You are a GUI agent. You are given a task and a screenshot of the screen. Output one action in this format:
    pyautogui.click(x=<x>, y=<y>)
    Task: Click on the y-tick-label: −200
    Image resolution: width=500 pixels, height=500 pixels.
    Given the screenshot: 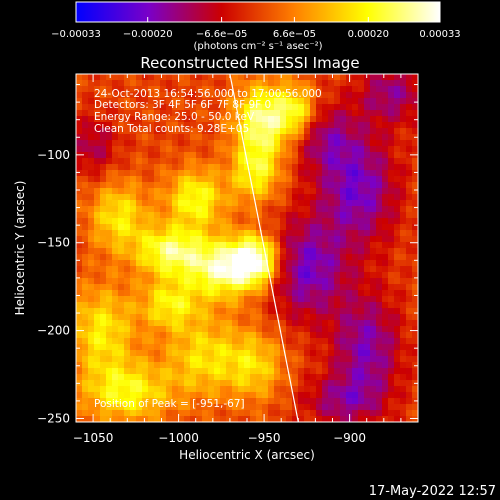 What is the action you would take?
    pyautogui.click(x=53, y=331)
    